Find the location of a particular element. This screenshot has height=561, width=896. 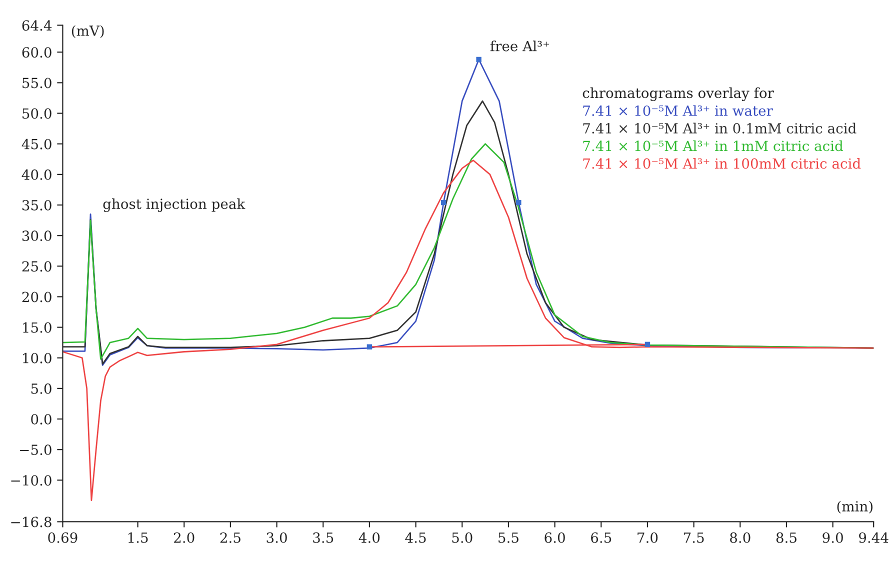

y-tick-label: 0.0 is located at coordinates (41, 419).